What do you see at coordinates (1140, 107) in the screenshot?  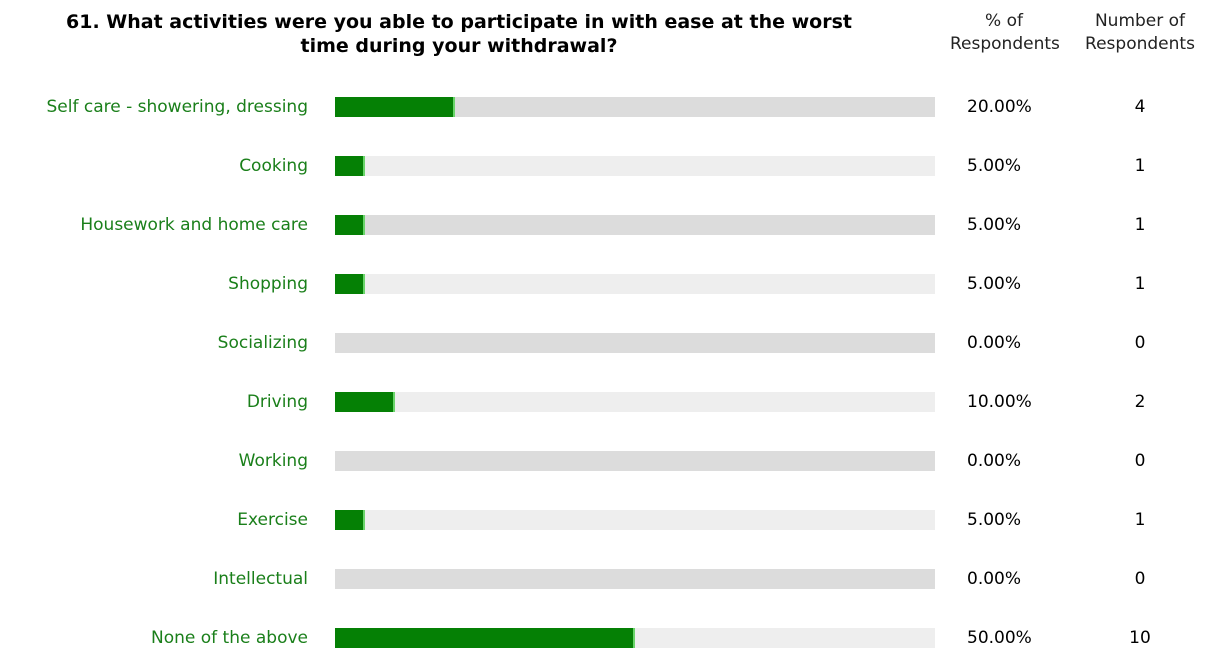 I see `count-value: 4` at bounding box center [1140, 107].